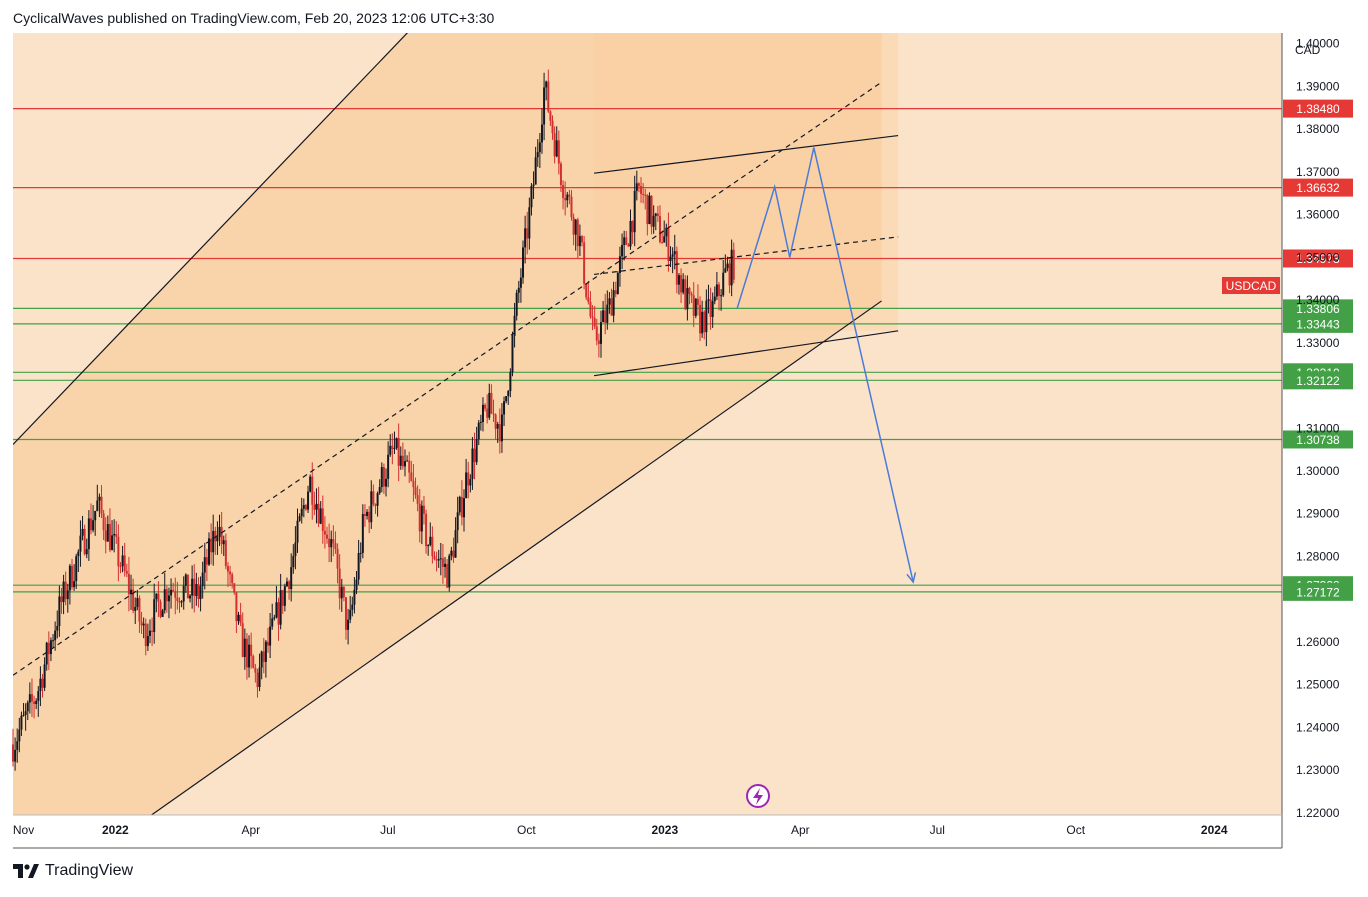  I want to click on consolidation-mid-line, so click(746, 256).